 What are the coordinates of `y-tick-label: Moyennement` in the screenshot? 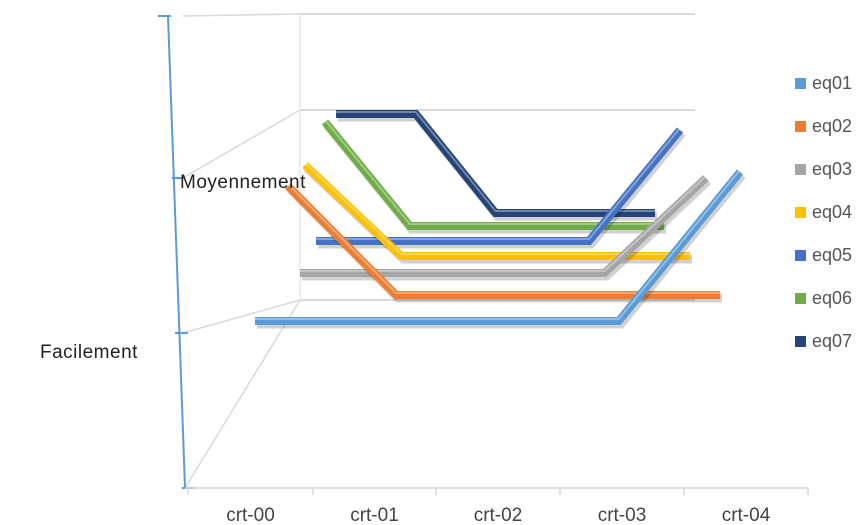 It's located at (243, 182).